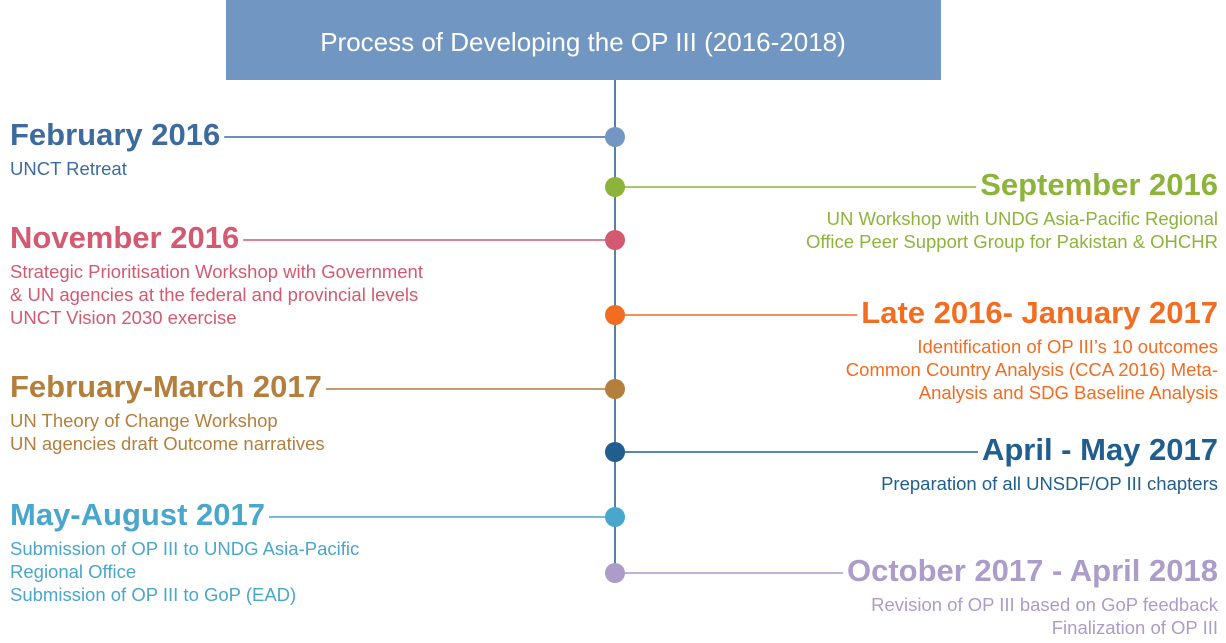  Describe the element at coordinates (137, 514) in the screenshot. I see `event-date: May-August 2017` at that location.